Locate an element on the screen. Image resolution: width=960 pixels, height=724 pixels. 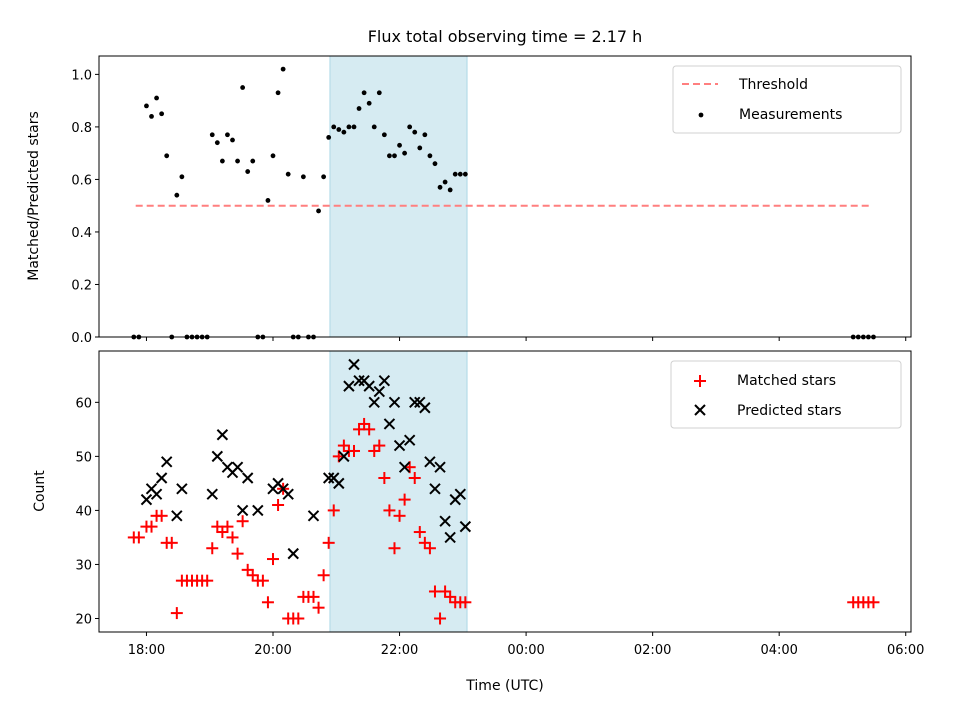
x-tick-label: 04:00 is located at coordinates (778, 650).